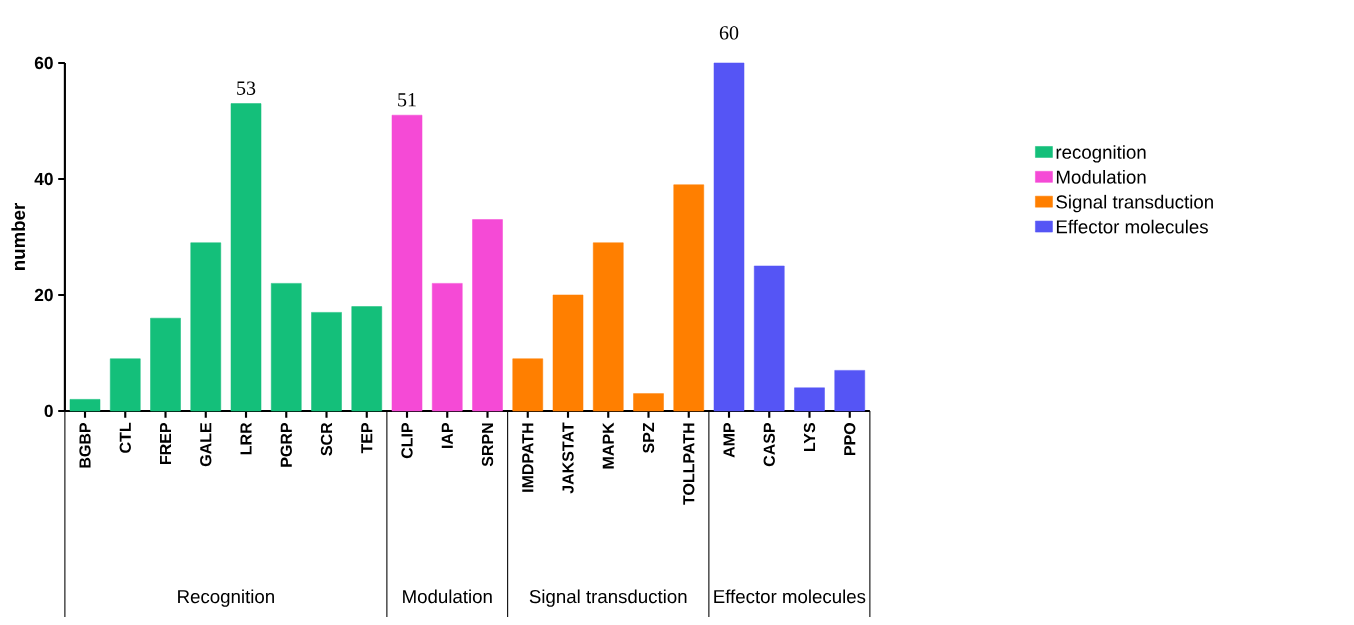 The image size is (1354, 625). What do you see at coordinates (850, 439) in the screenshot?
I see `x-tick-label: PPO` at bounding box center [850, 439].